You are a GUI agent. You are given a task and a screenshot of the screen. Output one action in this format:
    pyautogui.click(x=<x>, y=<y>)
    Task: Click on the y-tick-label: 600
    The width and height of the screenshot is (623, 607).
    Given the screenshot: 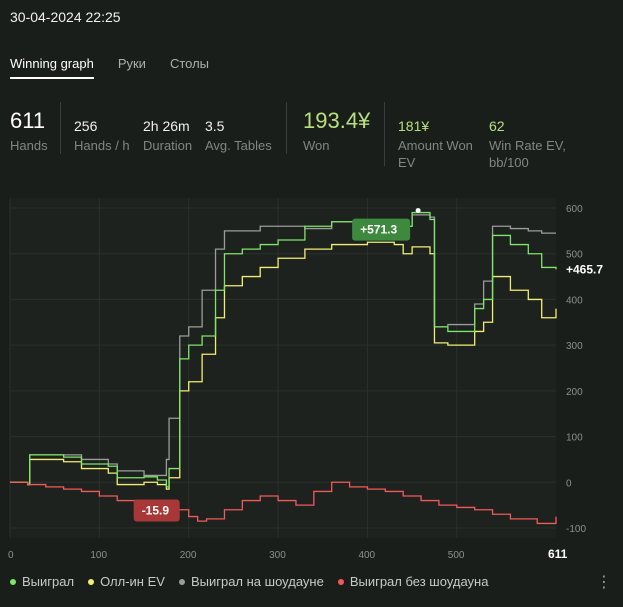 What is the action you would take?
    pyautogui.click(x=574, y=209)
    